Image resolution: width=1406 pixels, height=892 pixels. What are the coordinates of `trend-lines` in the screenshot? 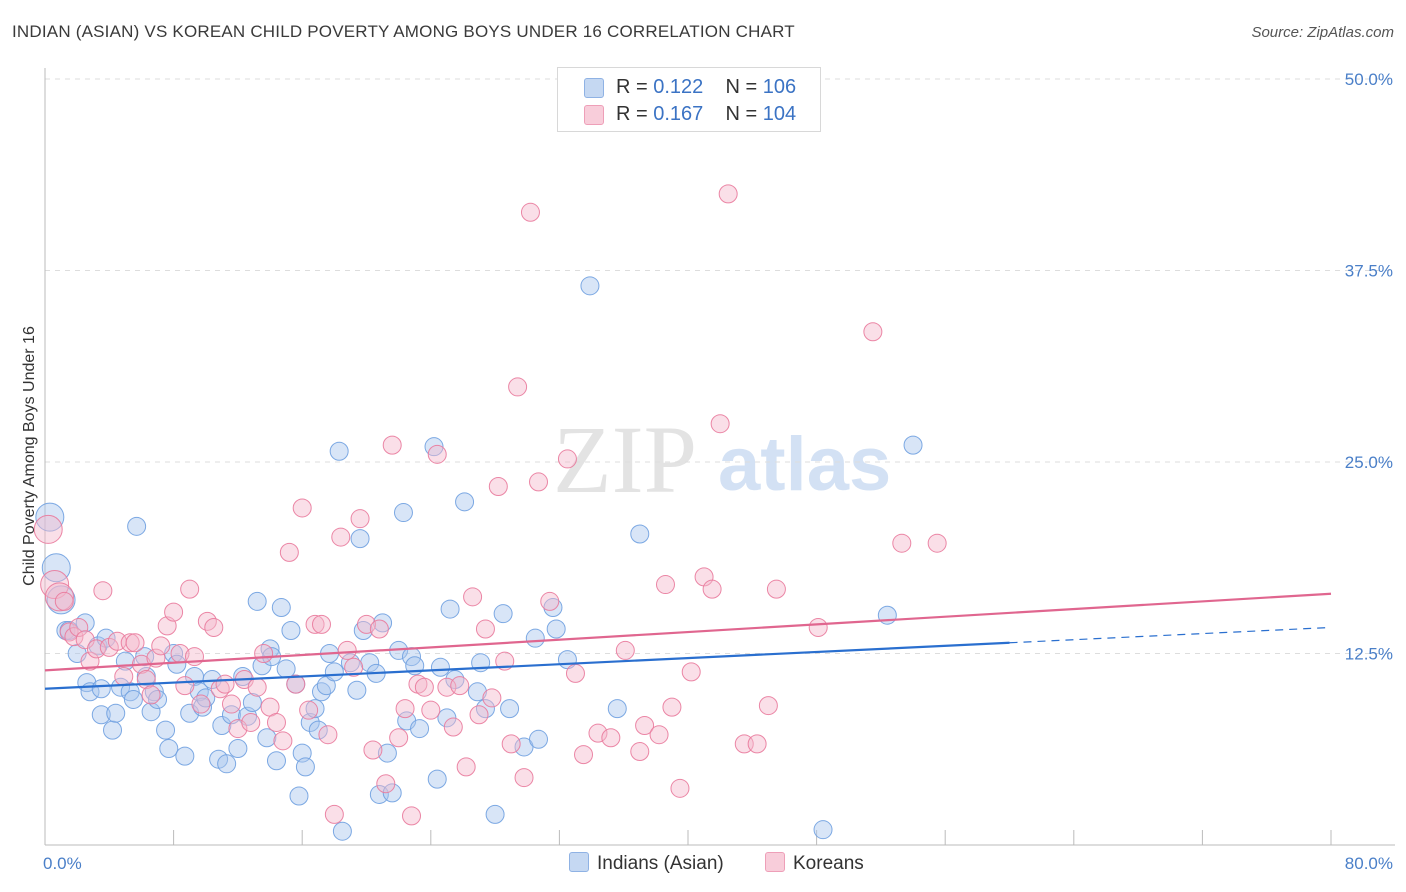 It's located at (688, 641).